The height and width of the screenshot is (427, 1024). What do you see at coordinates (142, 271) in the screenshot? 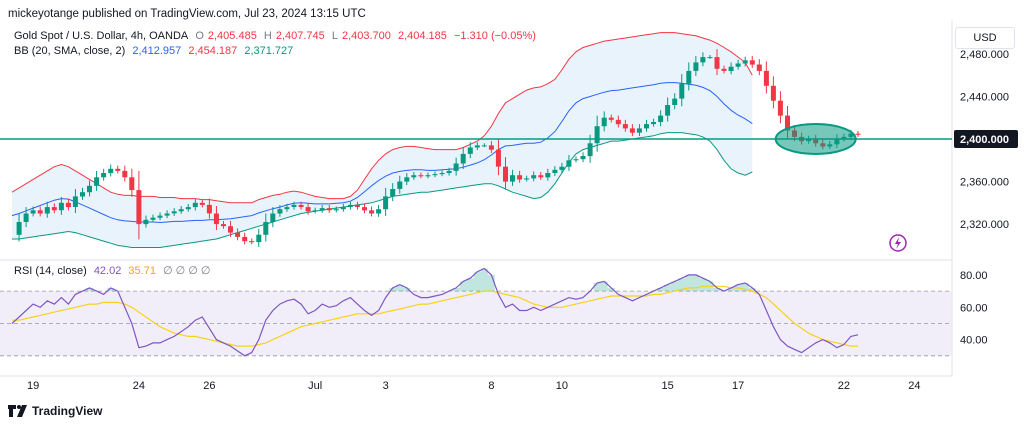
I see `rsi-ma-value: 35.71` at bounding box center [142, 271].